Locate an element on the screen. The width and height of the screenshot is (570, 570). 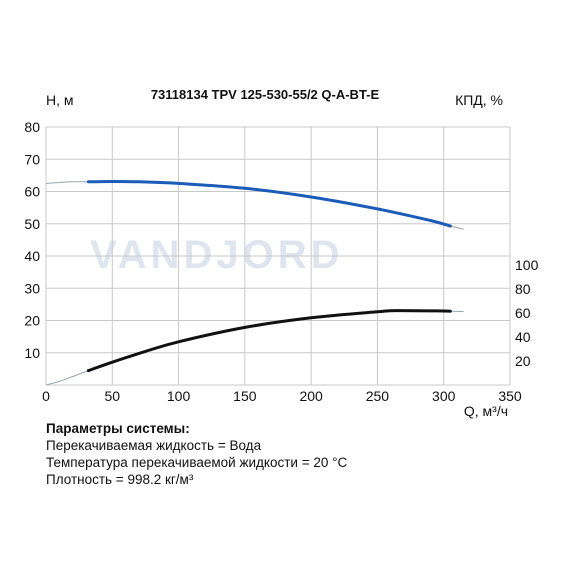
y-right-tick-label: 100 is located at coordinates (527, 265).